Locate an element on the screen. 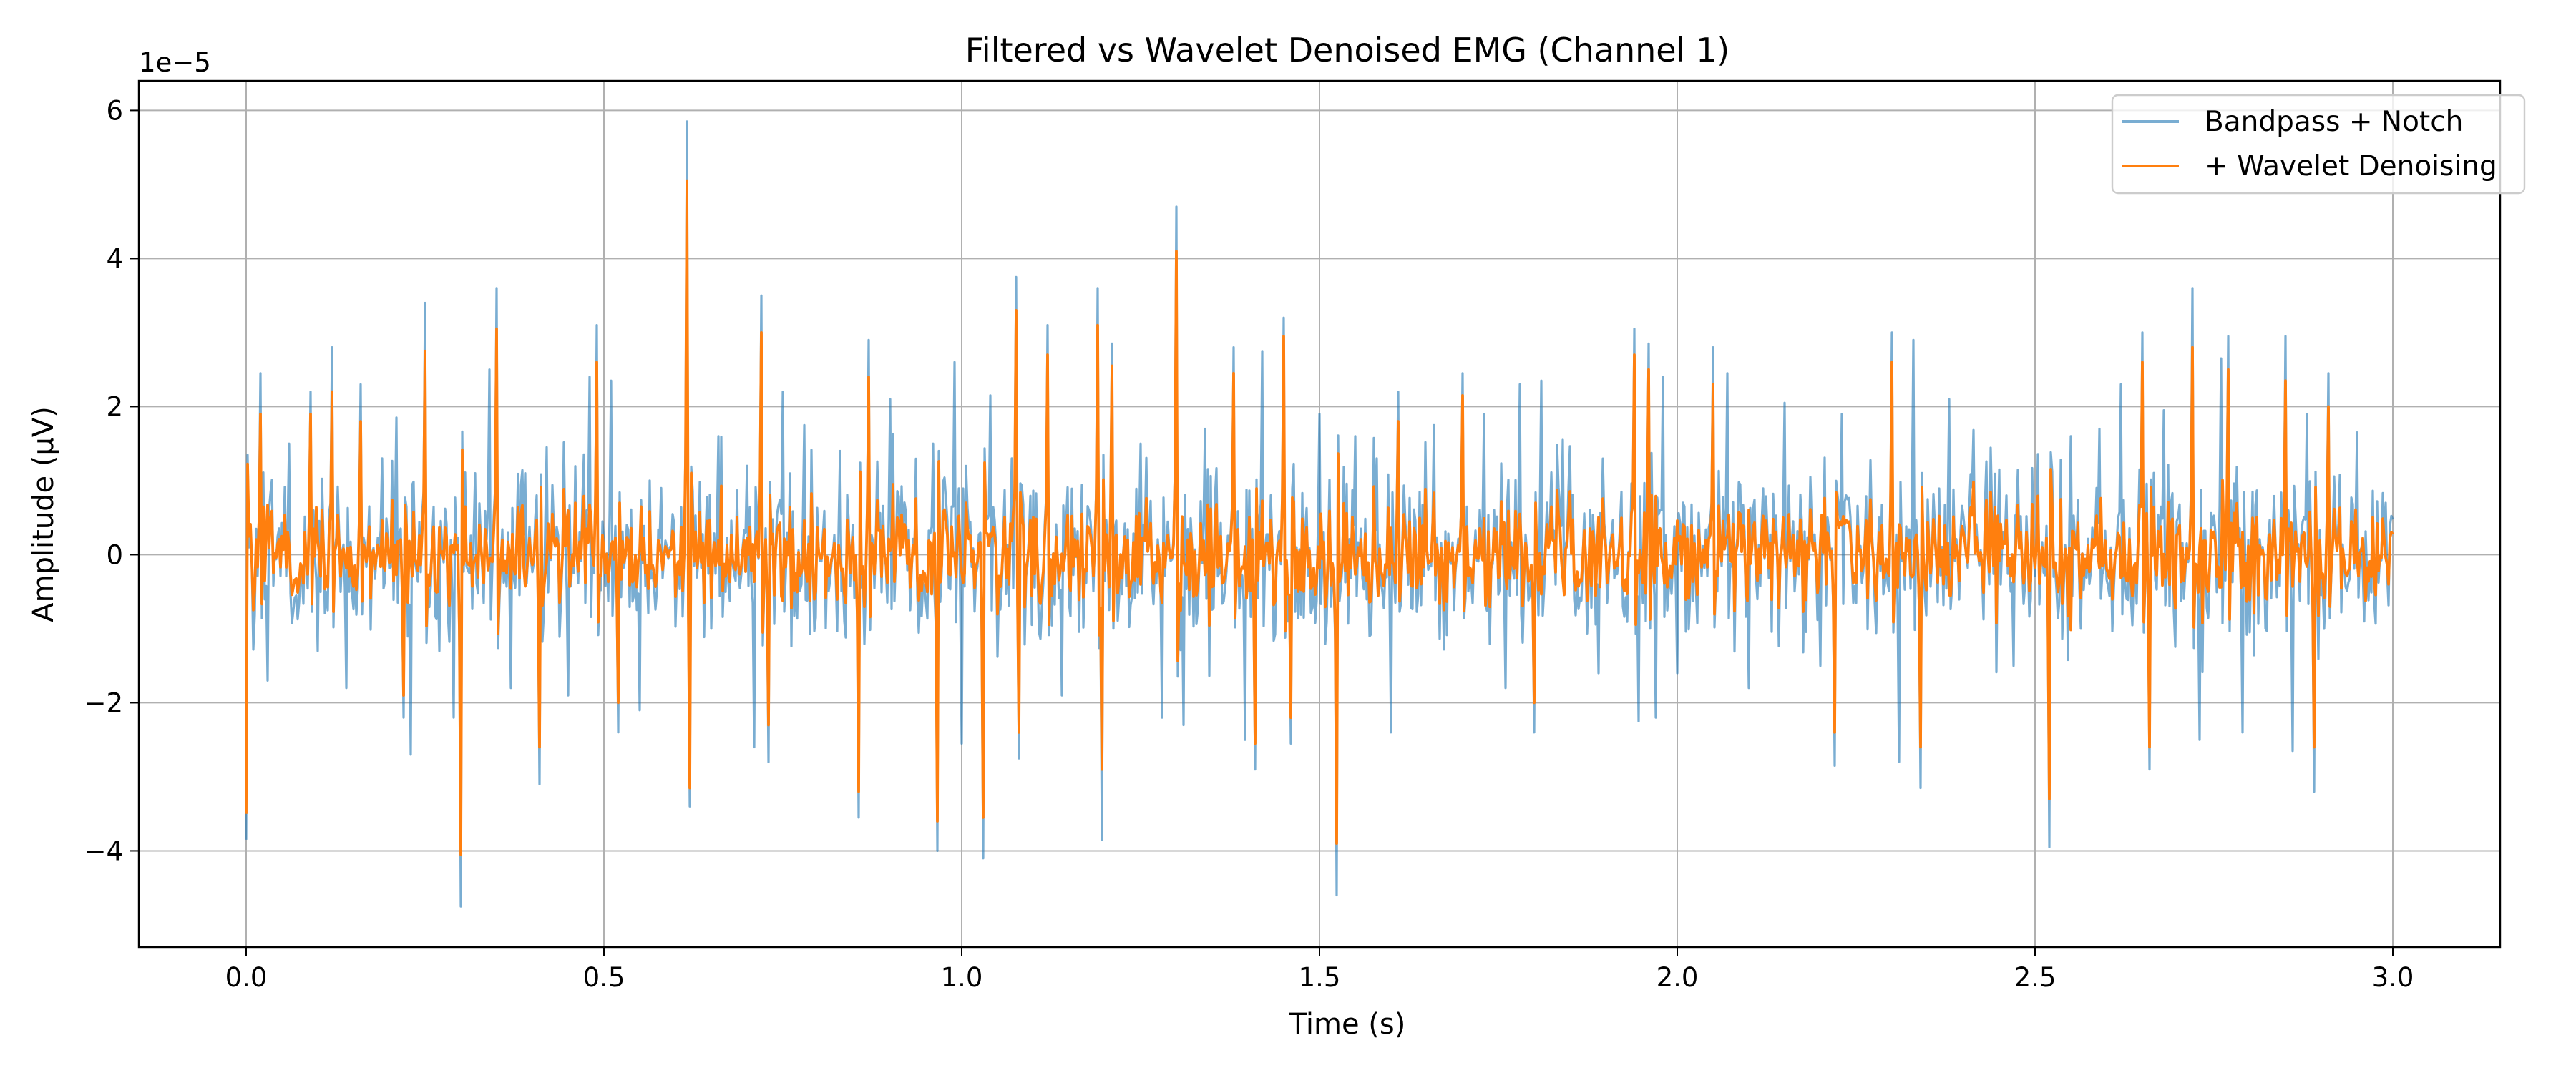 The height and width of the screenshot is (1073, 2576). y-tick-label: 4 is located at coordinates (114, 258).